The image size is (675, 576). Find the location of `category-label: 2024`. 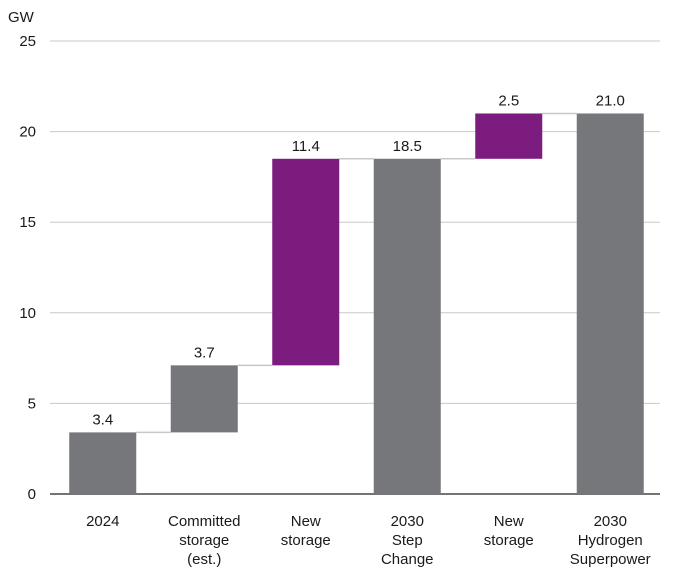

category-label: 2024 is located at coordinates (102, 521).